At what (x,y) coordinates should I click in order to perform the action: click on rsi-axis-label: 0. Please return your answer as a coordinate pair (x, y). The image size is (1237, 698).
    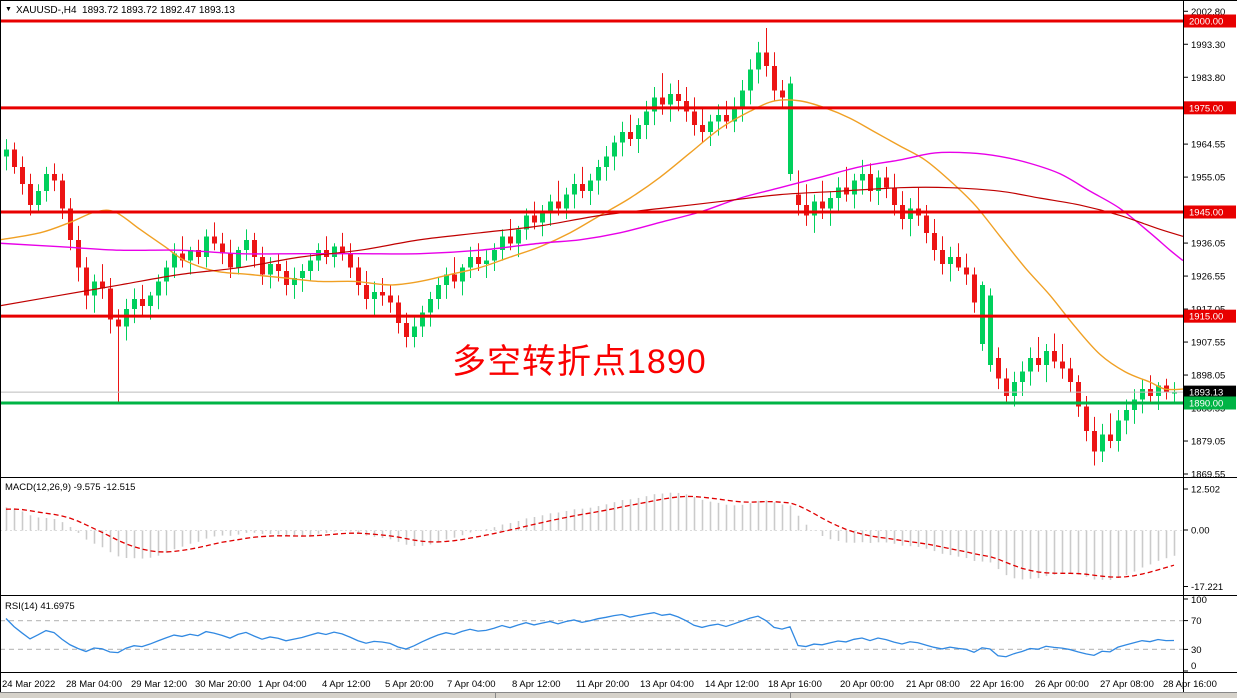
    Looking at the image, I should click on (1193, 666).